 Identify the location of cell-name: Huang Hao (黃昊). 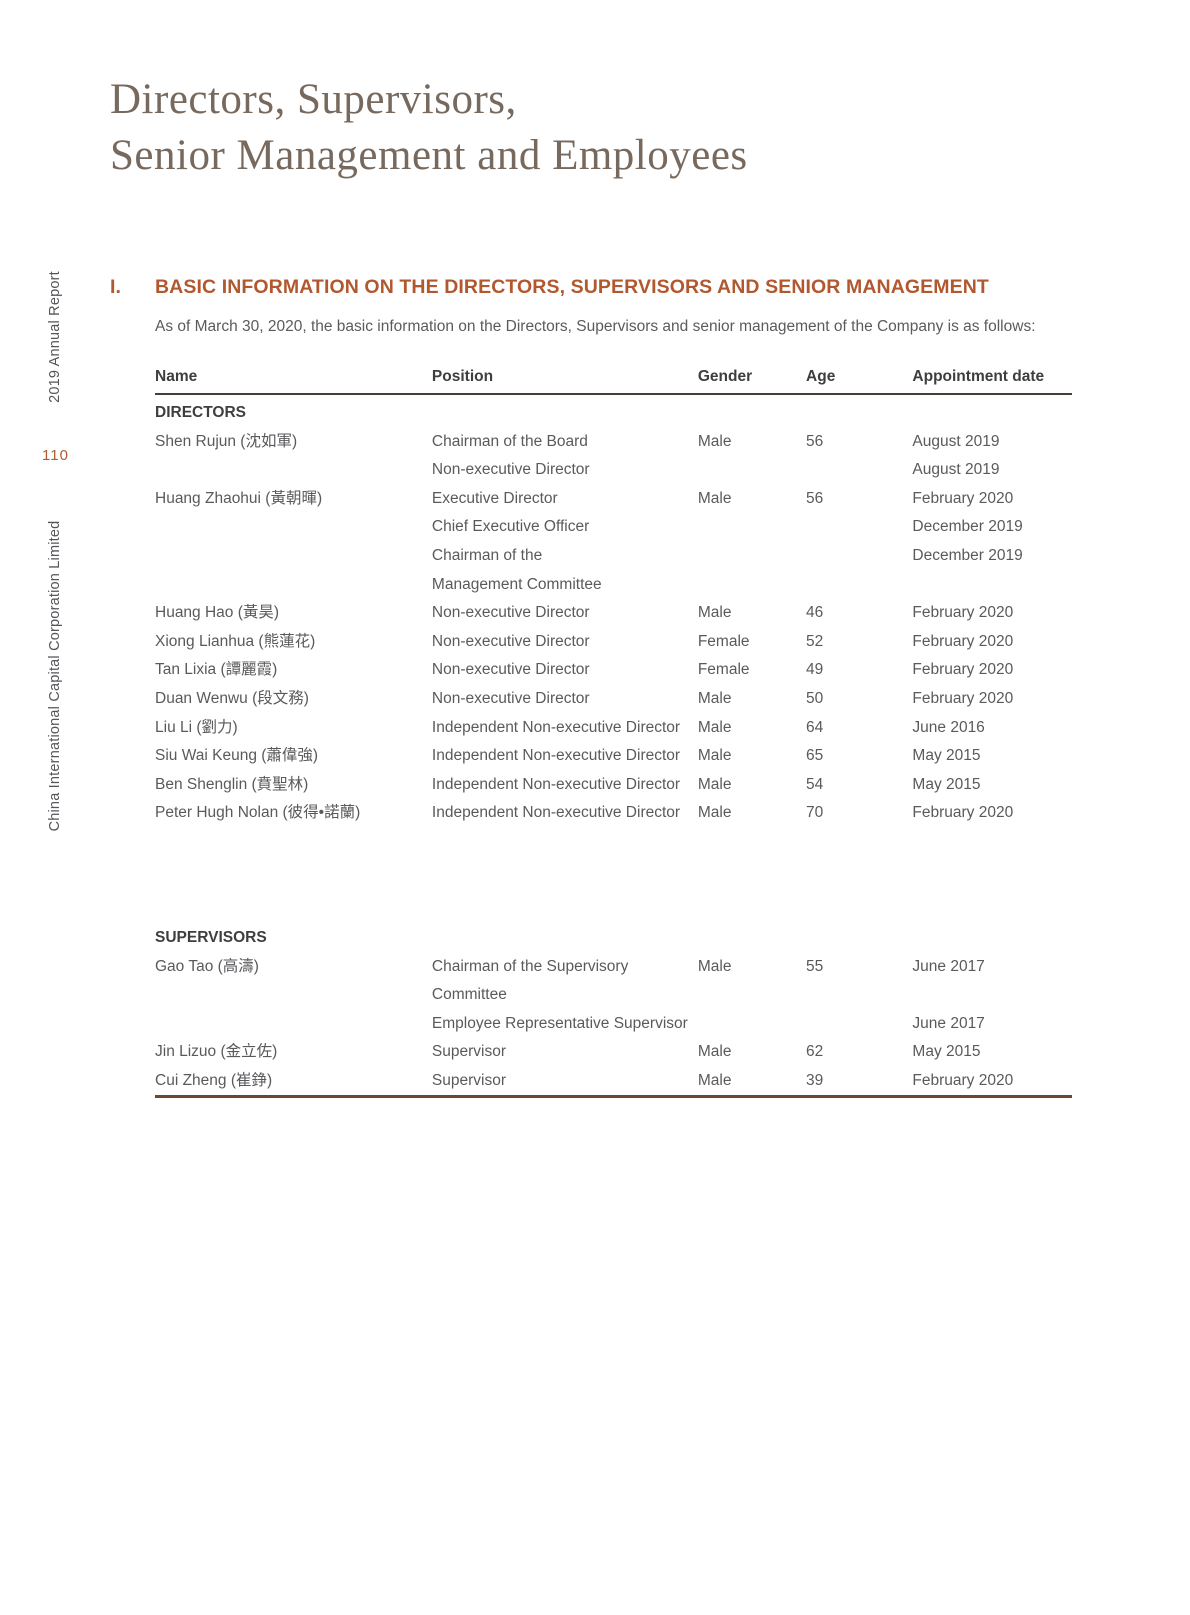
(217, 613).